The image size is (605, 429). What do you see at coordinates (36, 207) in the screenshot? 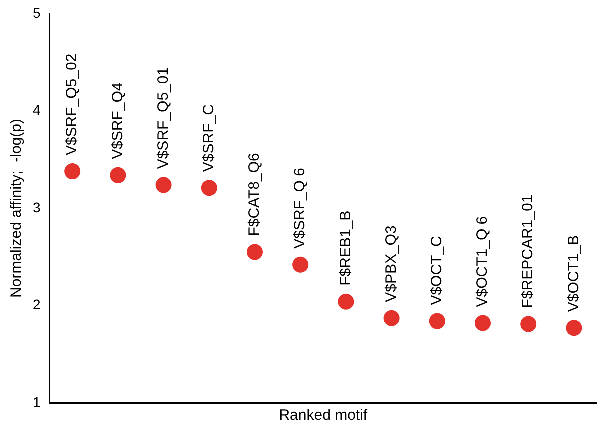
I see `y-tick-label: 3` at bounding box center [36, 207].